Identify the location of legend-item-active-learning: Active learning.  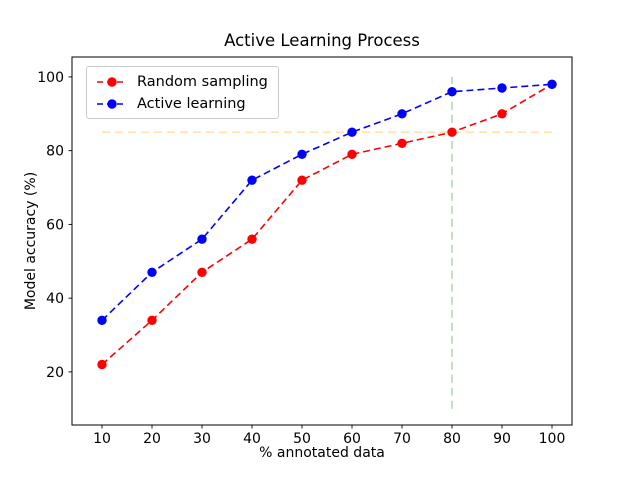
(181, 103).